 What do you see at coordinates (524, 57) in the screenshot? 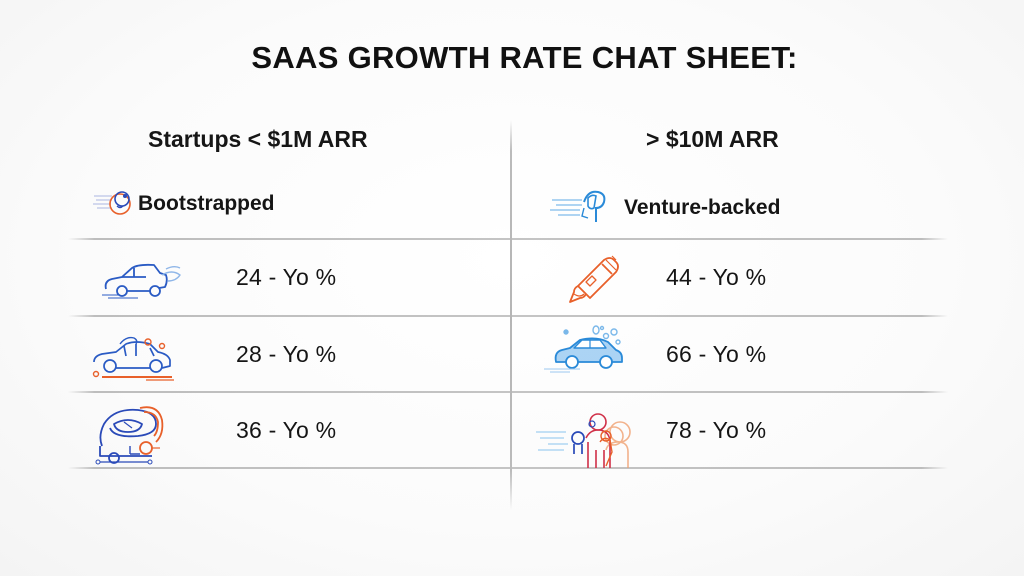
I see `page-title: SAAS GROWTH RATE CHAT SHEET:` at bounding box center [524, 57].